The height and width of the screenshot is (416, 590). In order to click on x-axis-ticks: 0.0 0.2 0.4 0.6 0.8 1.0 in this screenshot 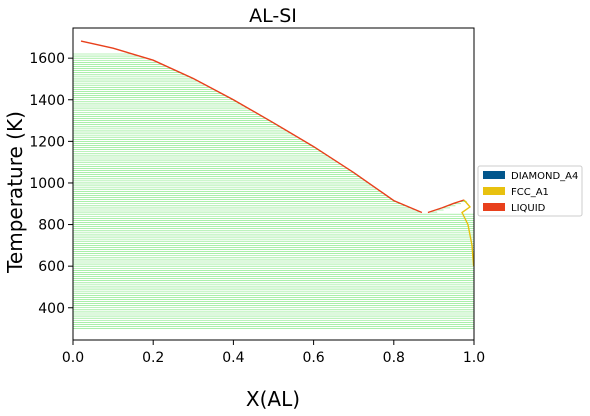, I will do `click(273, 353)`.